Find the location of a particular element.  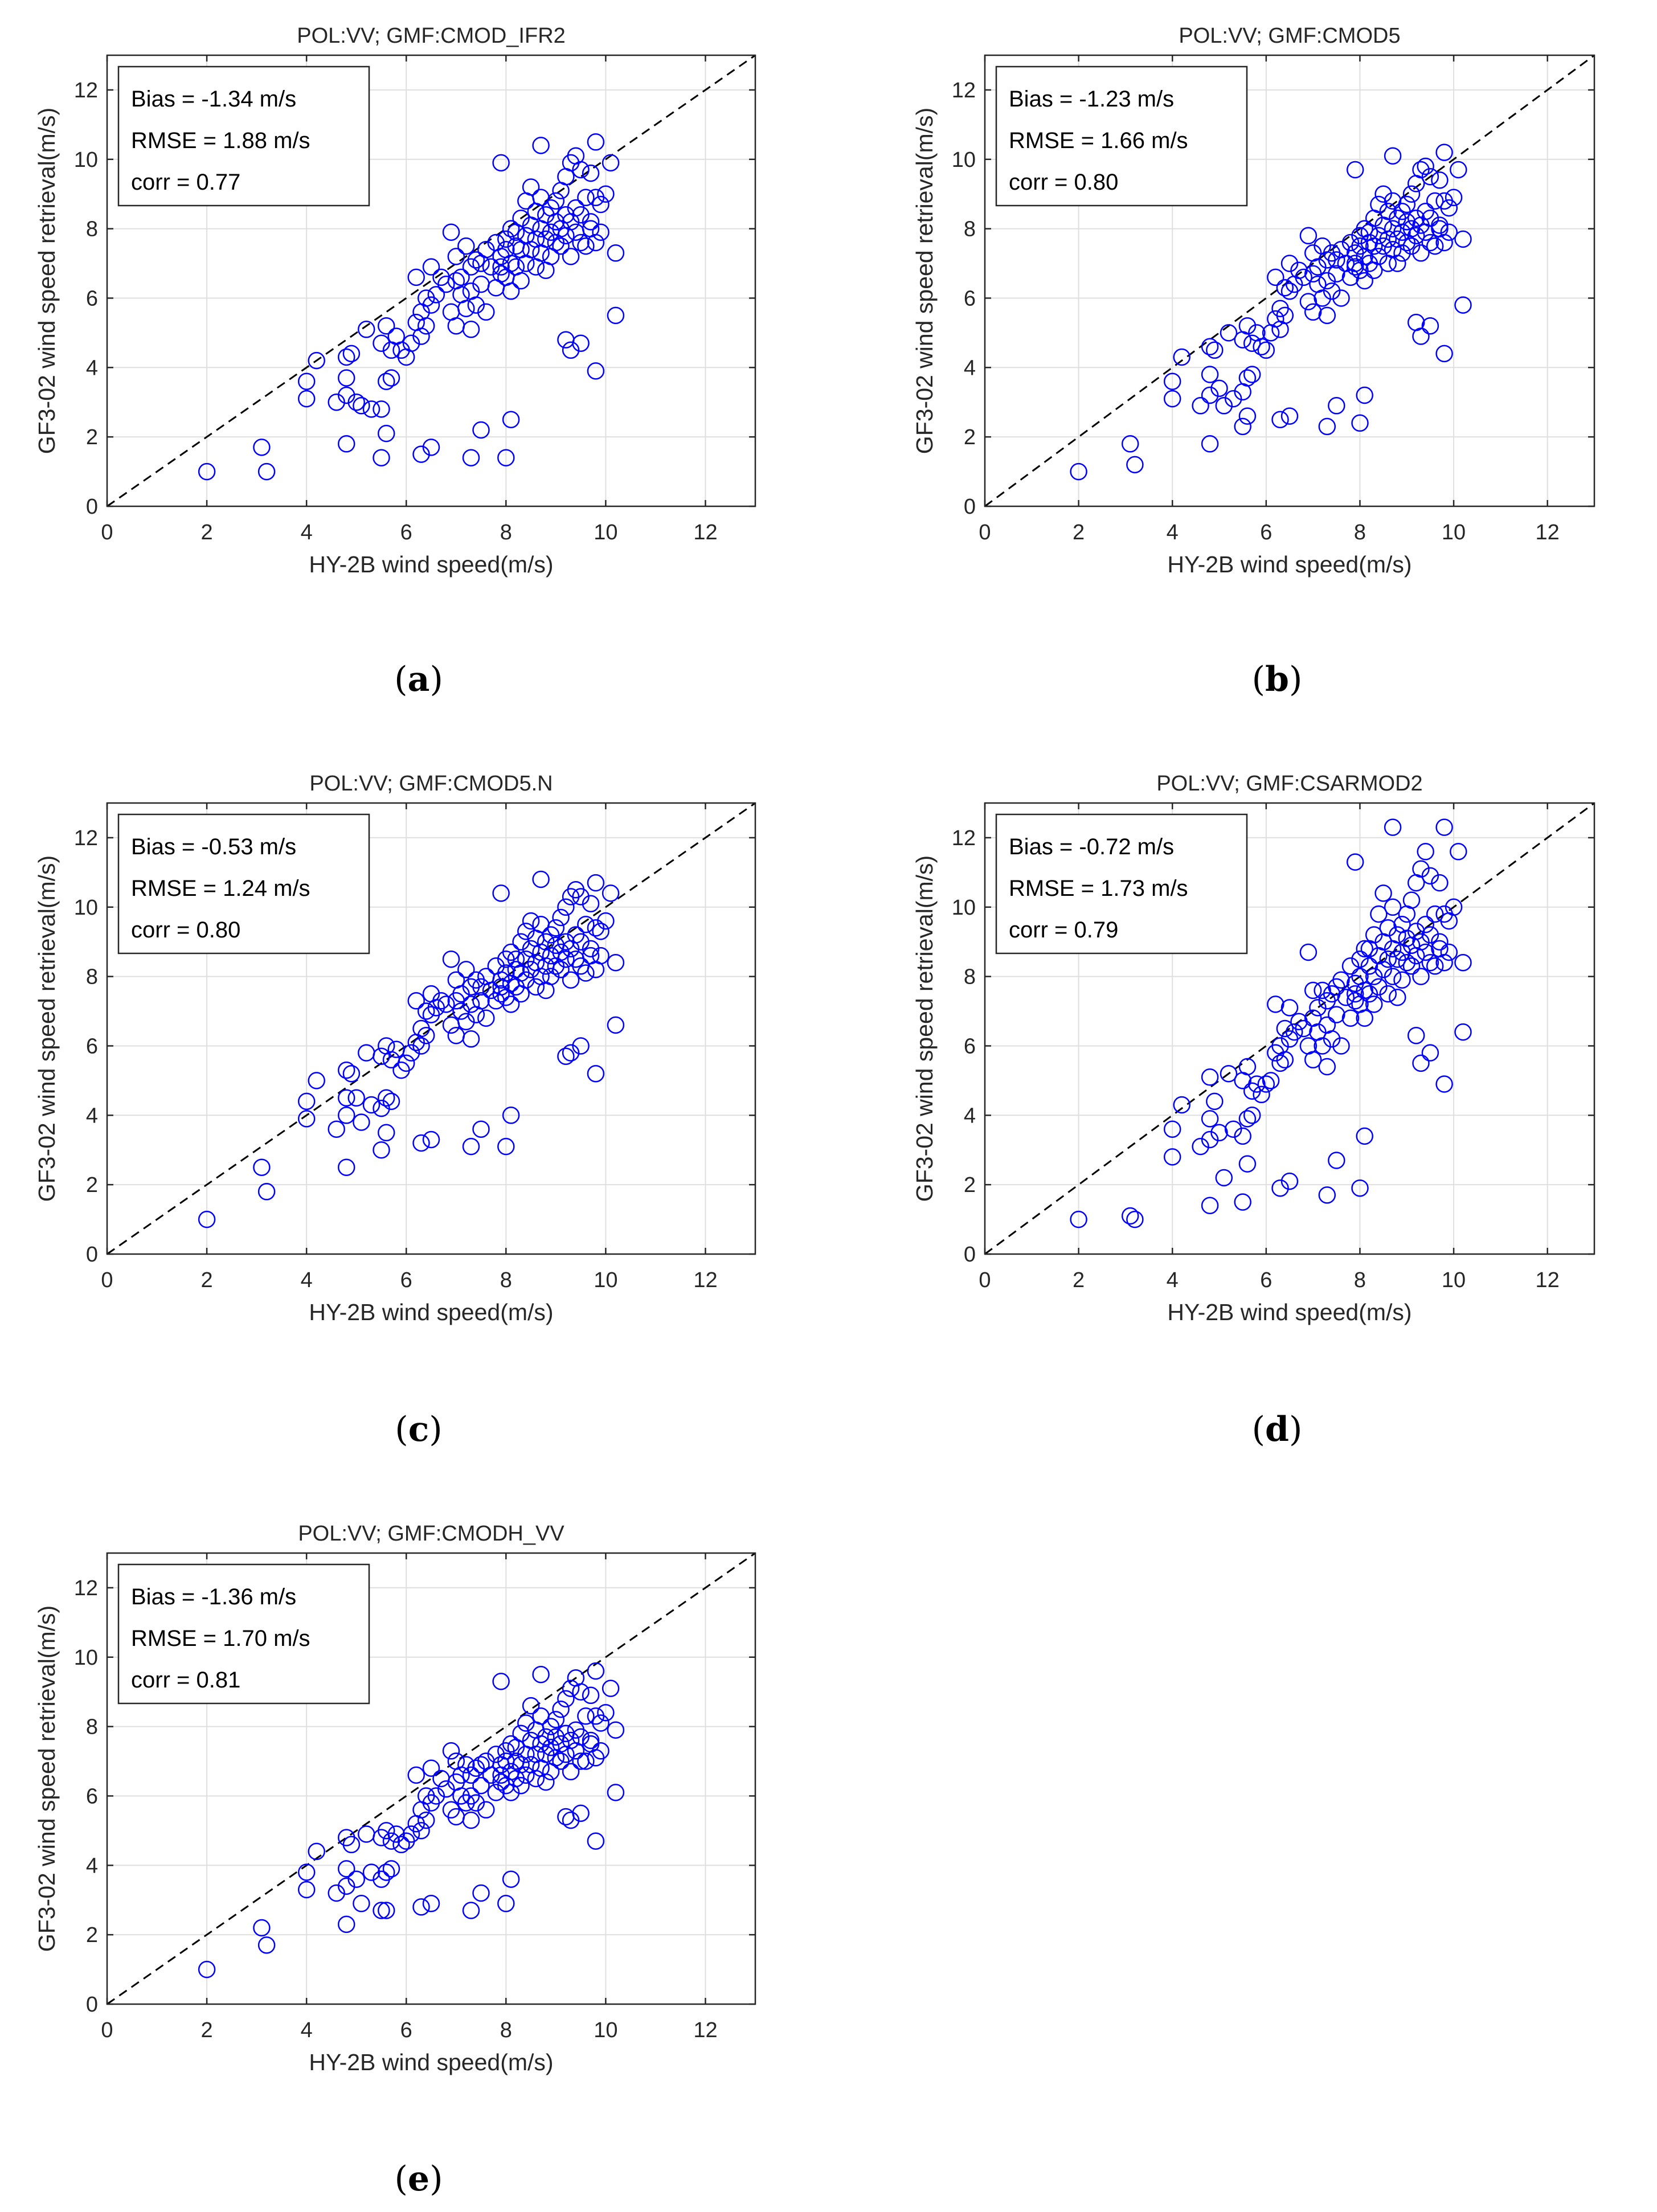

y-tick-label: 12 is located at coordinates (86, 91).